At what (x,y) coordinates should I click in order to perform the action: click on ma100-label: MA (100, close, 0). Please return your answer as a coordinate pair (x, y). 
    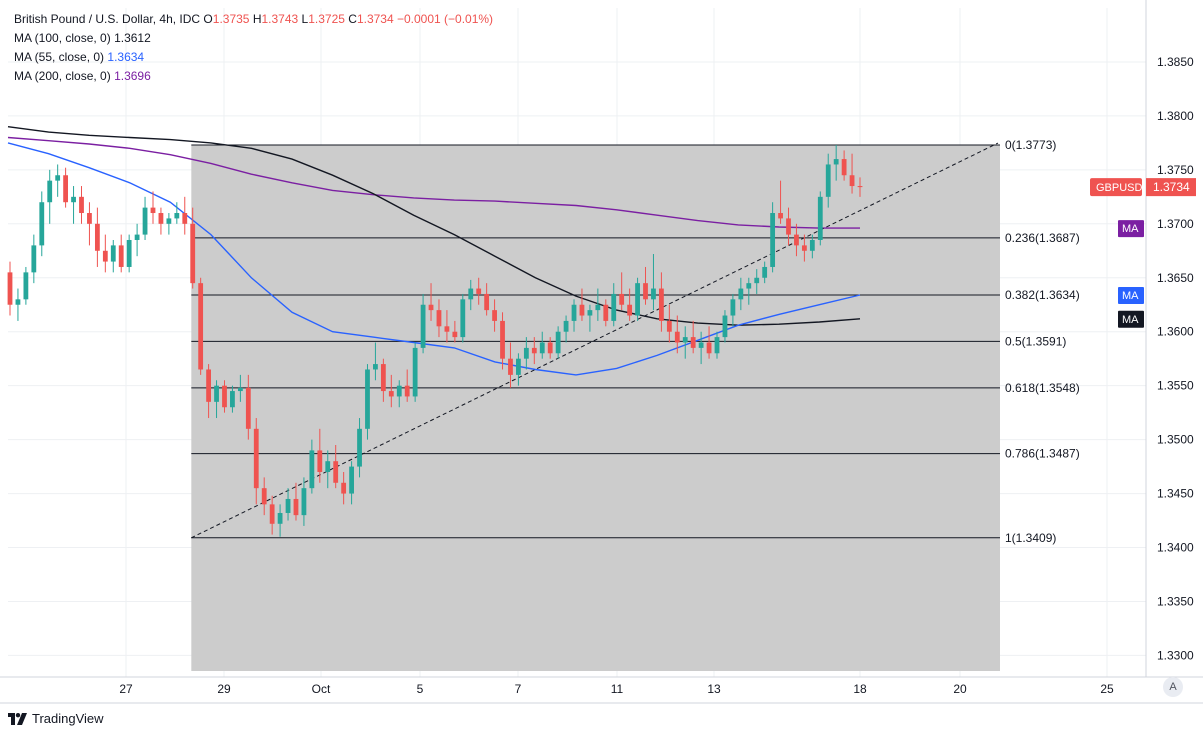
    Looking at the image, I should click on (62, 38).